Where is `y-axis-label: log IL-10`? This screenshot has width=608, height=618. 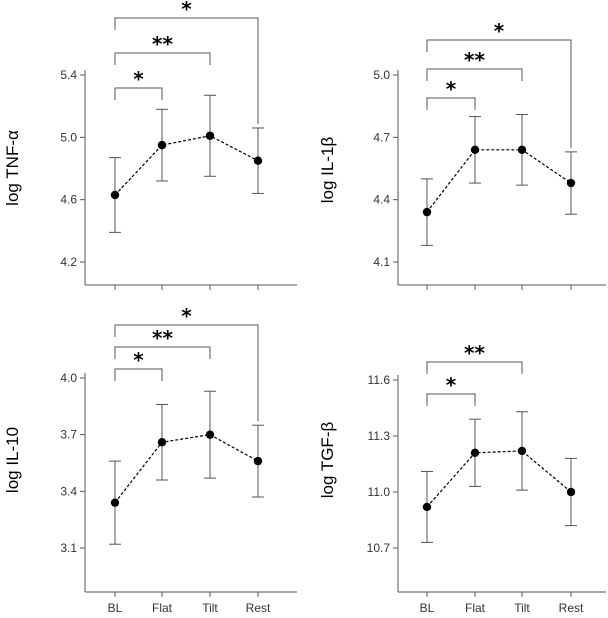
y-axis-label: log IL-10 is located at coordinates (12, 460).